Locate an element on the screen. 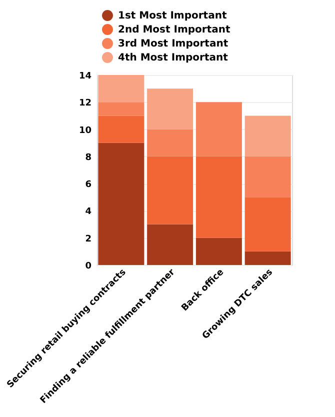 This screenshot has width=335, height=417. y-tick-label: 4 is located at coordinates (88, 212).